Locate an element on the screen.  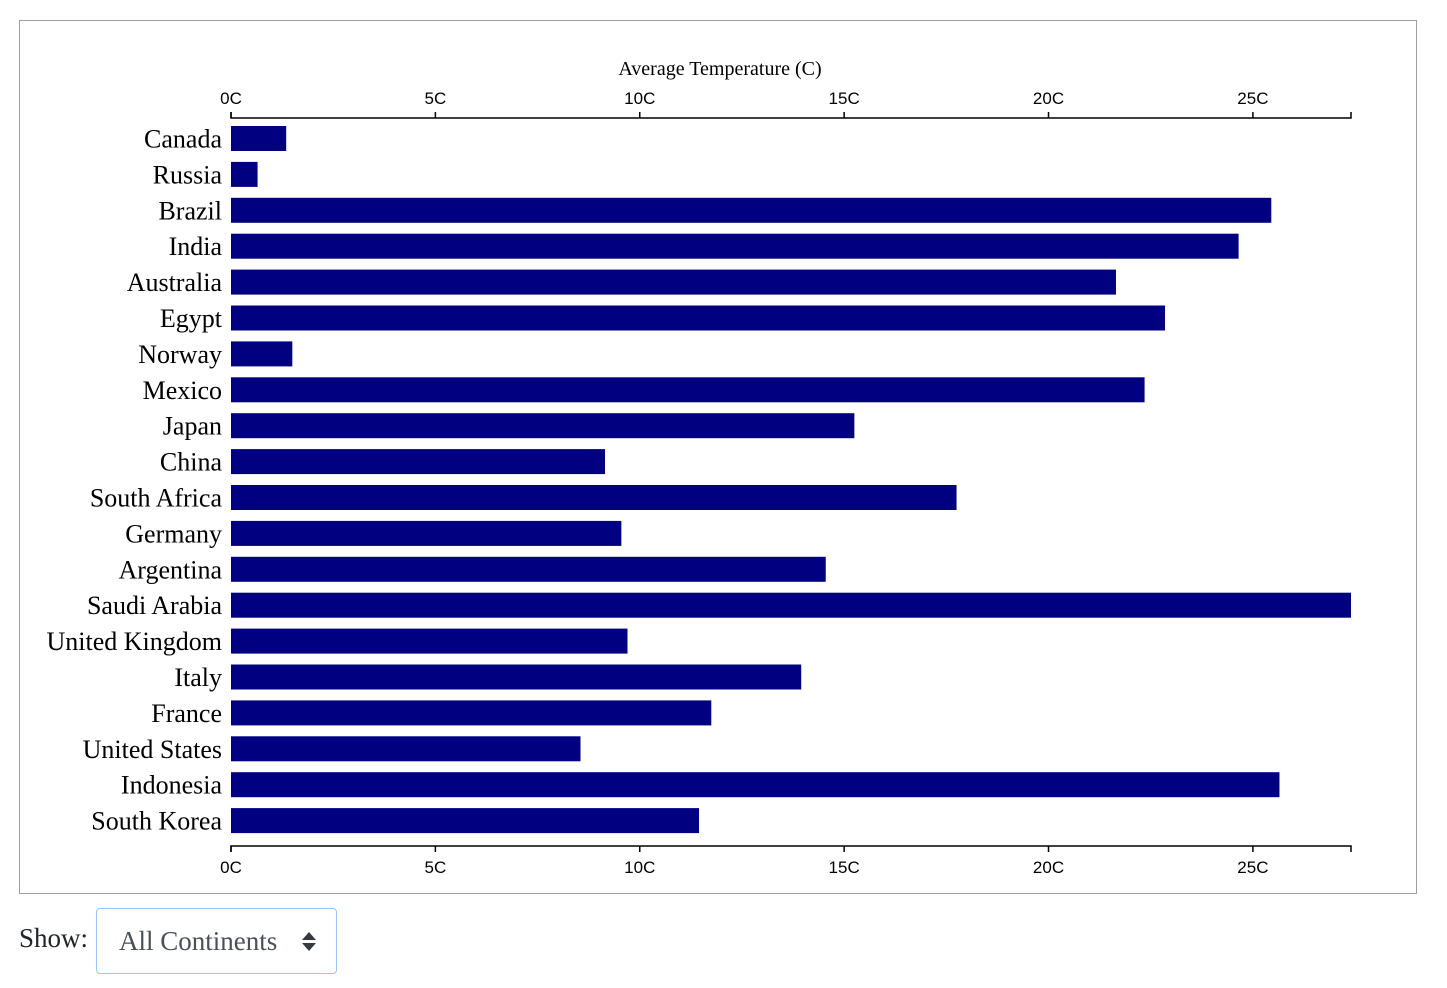
bar-south-korea is located at coordinates (465, 821).